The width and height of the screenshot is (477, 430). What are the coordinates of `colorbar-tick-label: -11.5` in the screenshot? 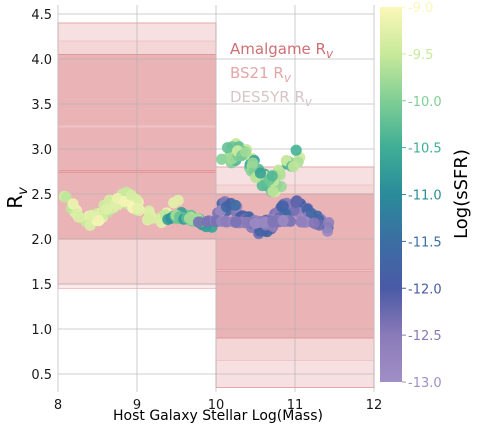 It's located at (425, 242).